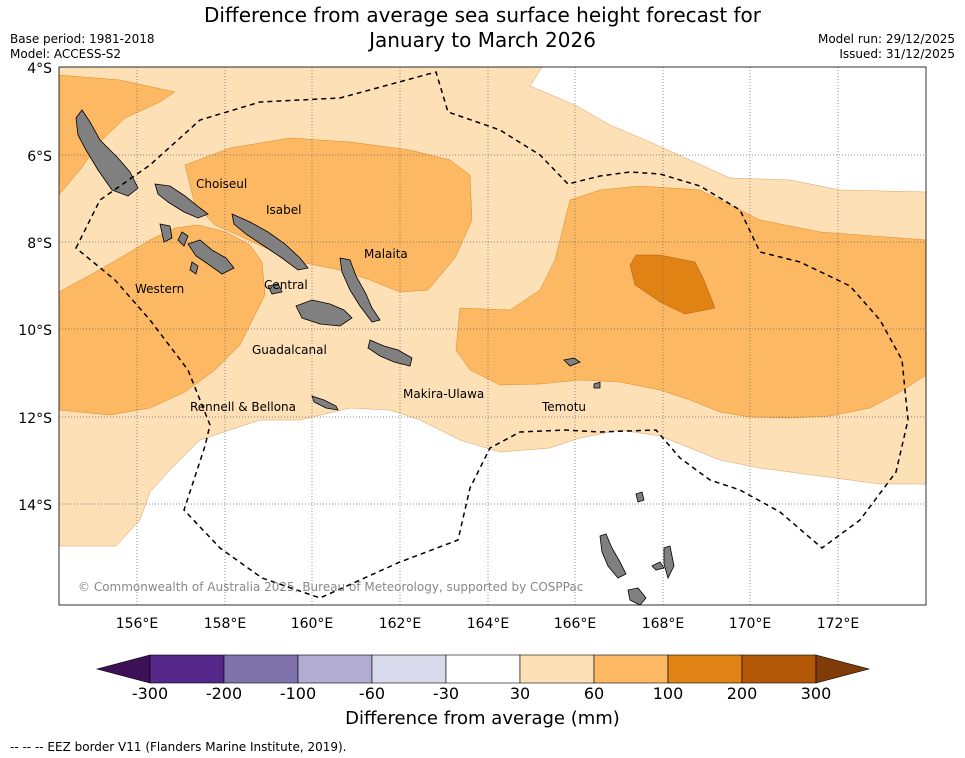 The height and width of the screenshot is (758, 965). Describe the element at coordinates (886, 39) in the screenshot. I see `model-run: Model run: 29/12/2025` at that location.